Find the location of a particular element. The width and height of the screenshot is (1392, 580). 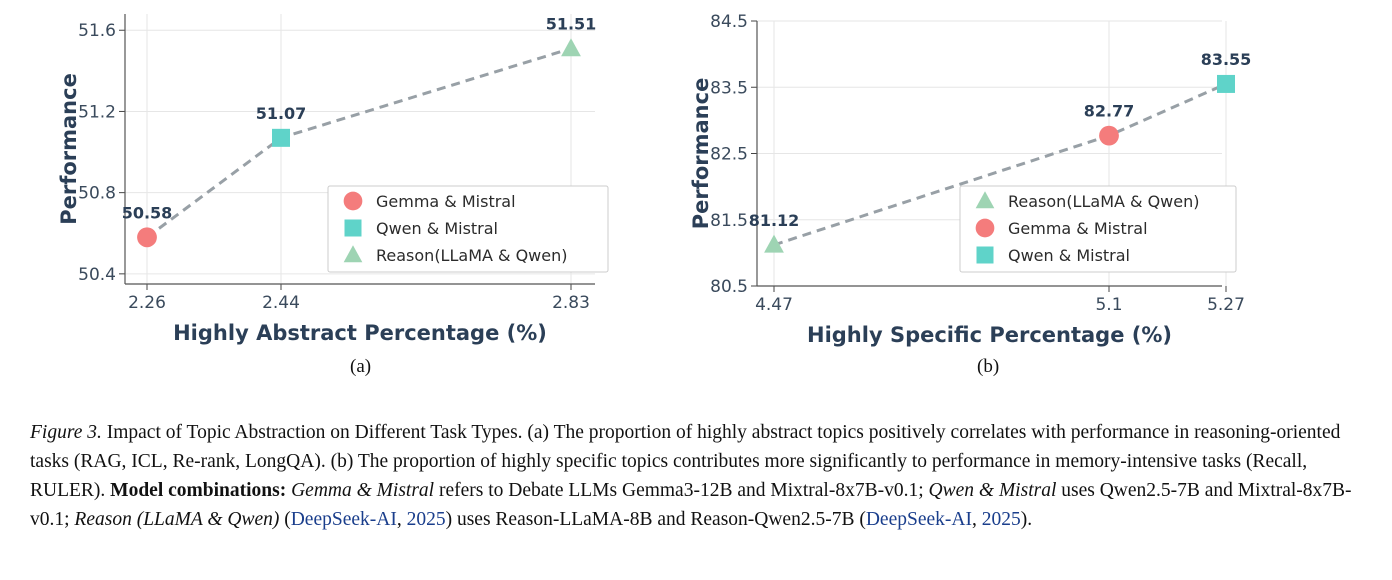

data-label: 51.51 is located at coordinates (571, 24).